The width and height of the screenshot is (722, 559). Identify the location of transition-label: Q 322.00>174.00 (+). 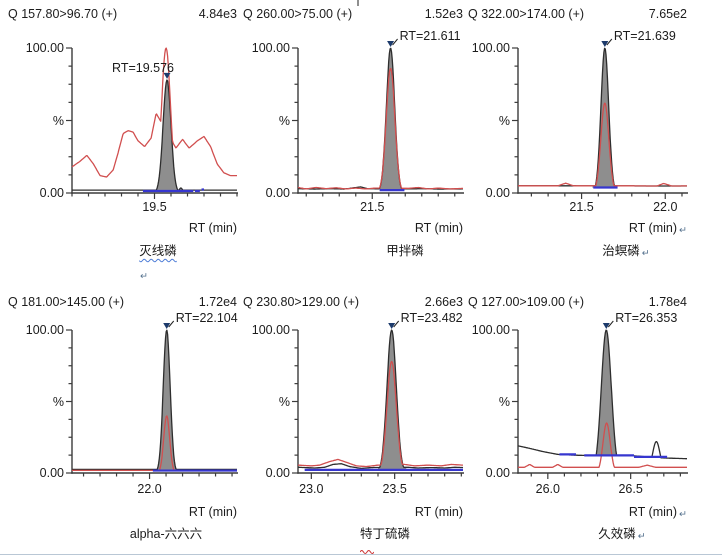
(526, 14).